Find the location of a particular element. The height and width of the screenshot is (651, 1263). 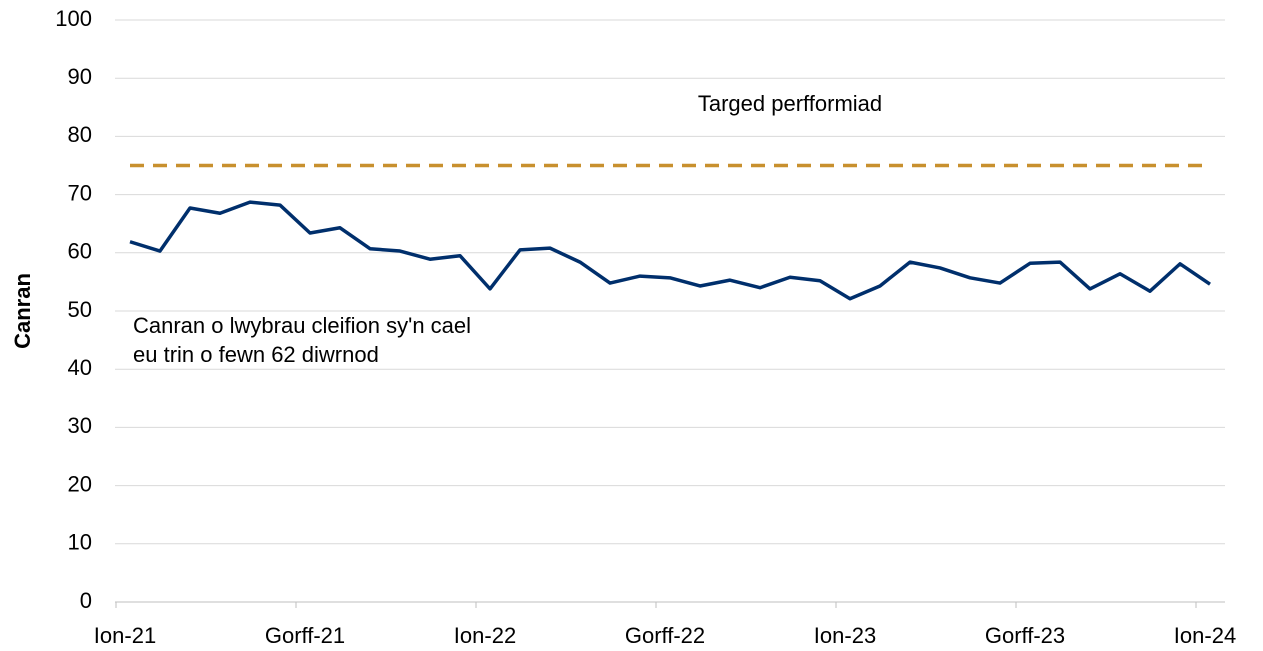

y-tick-label: 40 is located at coordinates (80, 367).